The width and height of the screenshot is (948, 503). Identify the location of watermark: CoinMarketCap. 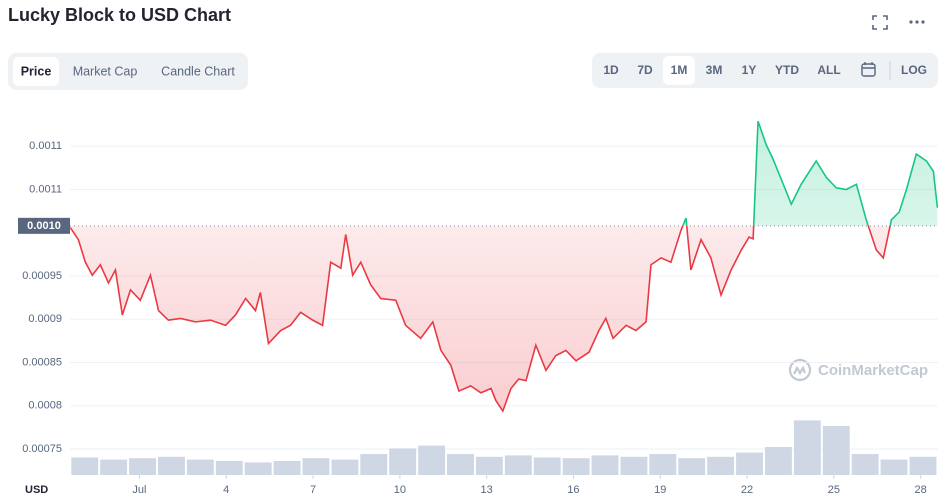
(873, 370).